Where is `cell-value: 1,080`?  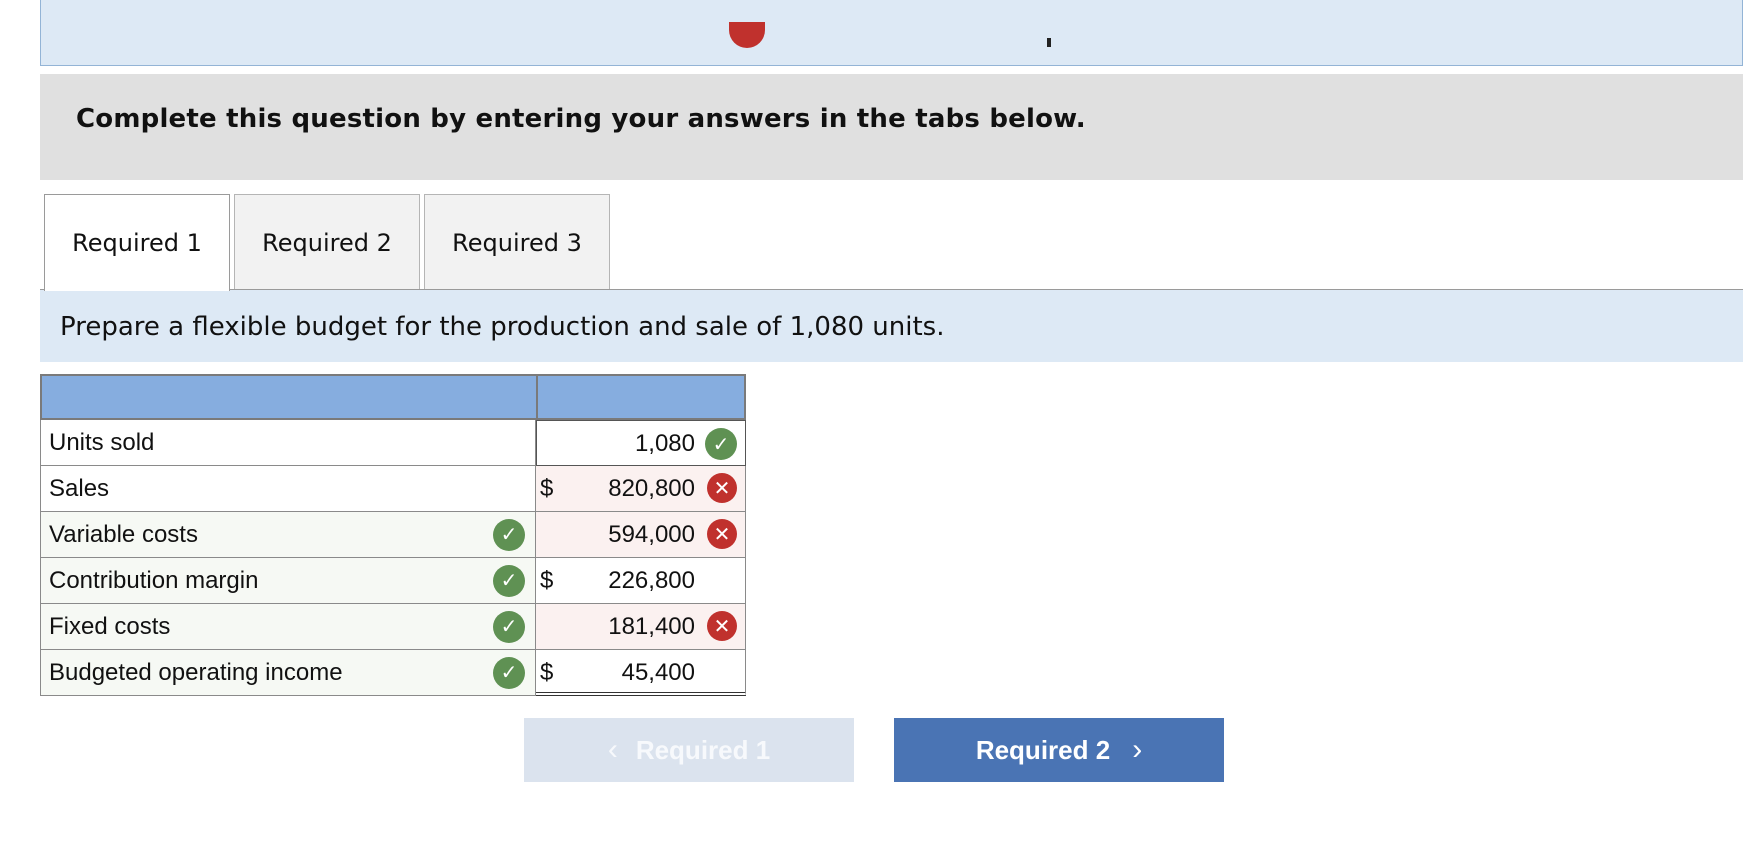
cell-value: 1,080 is located at coordinates (664, 443).